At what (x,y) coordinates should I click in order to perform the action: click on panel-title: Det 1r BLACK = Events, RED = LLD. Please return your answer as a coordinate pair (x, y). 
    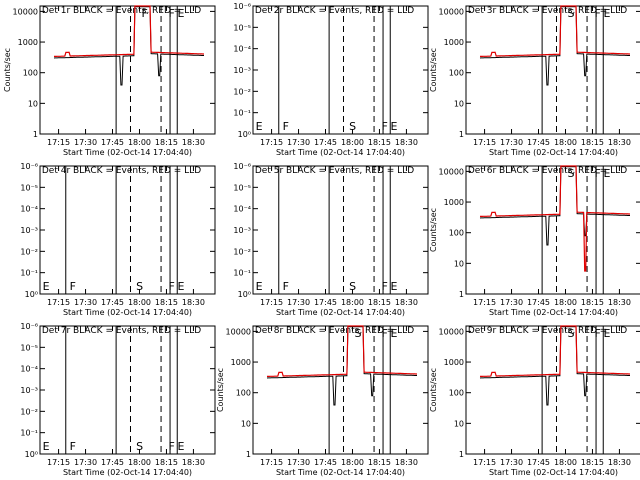
    Looking at the image, I should click on (121, 11).